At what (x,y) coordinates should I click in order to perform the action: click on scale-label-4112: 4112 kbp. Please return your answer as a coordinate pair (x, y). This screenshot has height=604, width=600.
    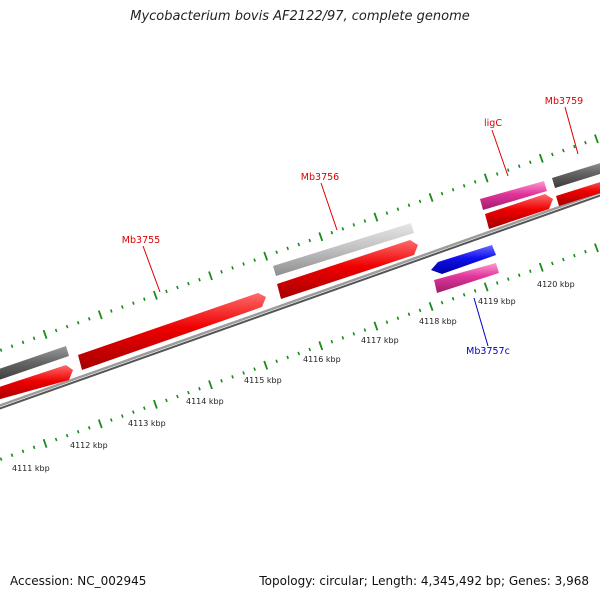
    Looking at the image, I should click on (89, 445).